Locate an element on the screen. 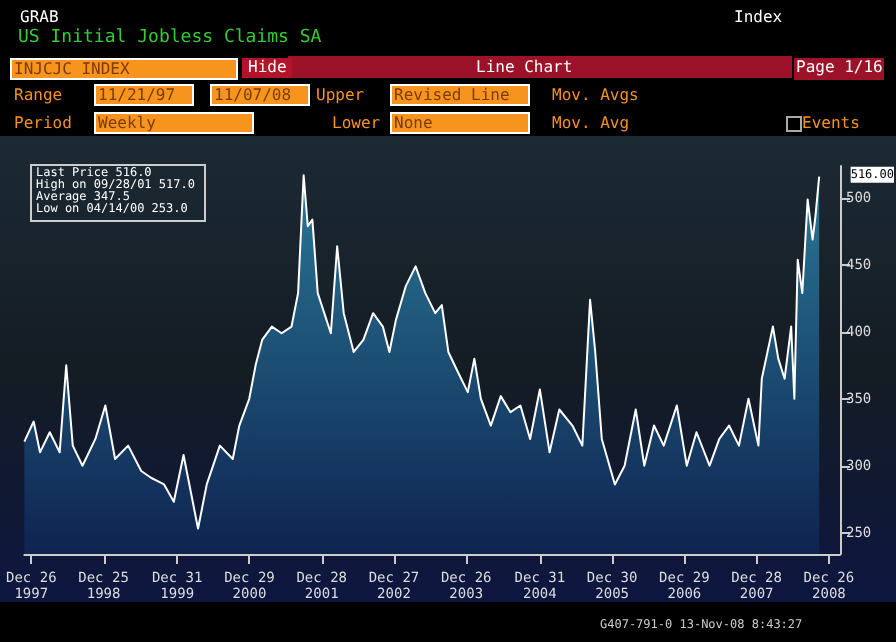  chart-title: US Initial Jobless Claims SA is located at coordinates (170, 38).